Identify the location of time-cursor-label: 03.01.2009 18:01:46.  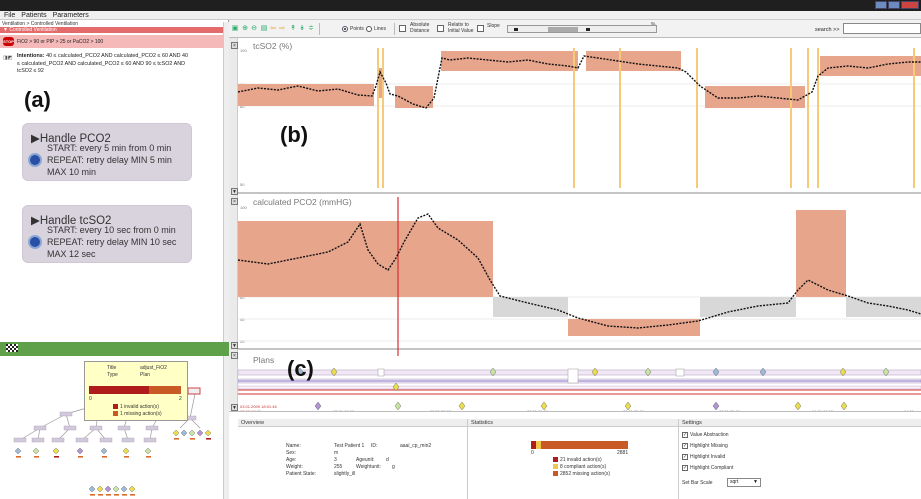
(258, 406).